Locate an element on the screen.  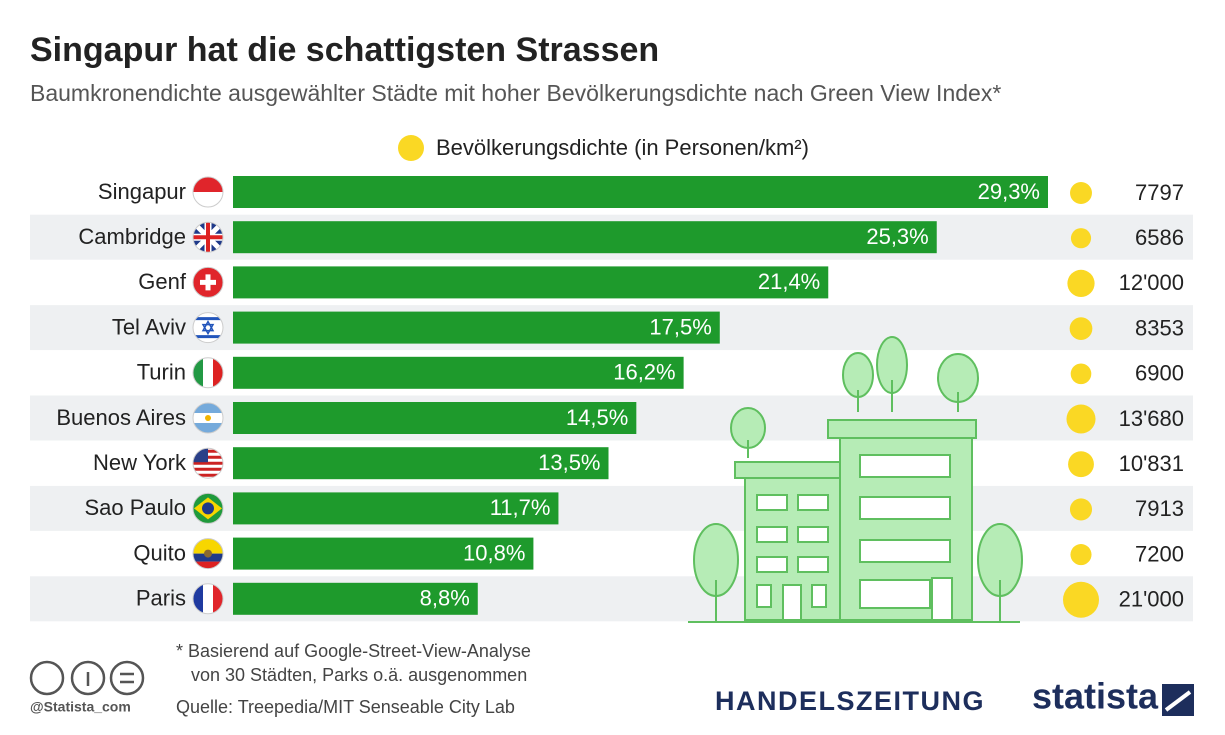
bar-value-label: 17,5% is located at coordinates (680, 326).